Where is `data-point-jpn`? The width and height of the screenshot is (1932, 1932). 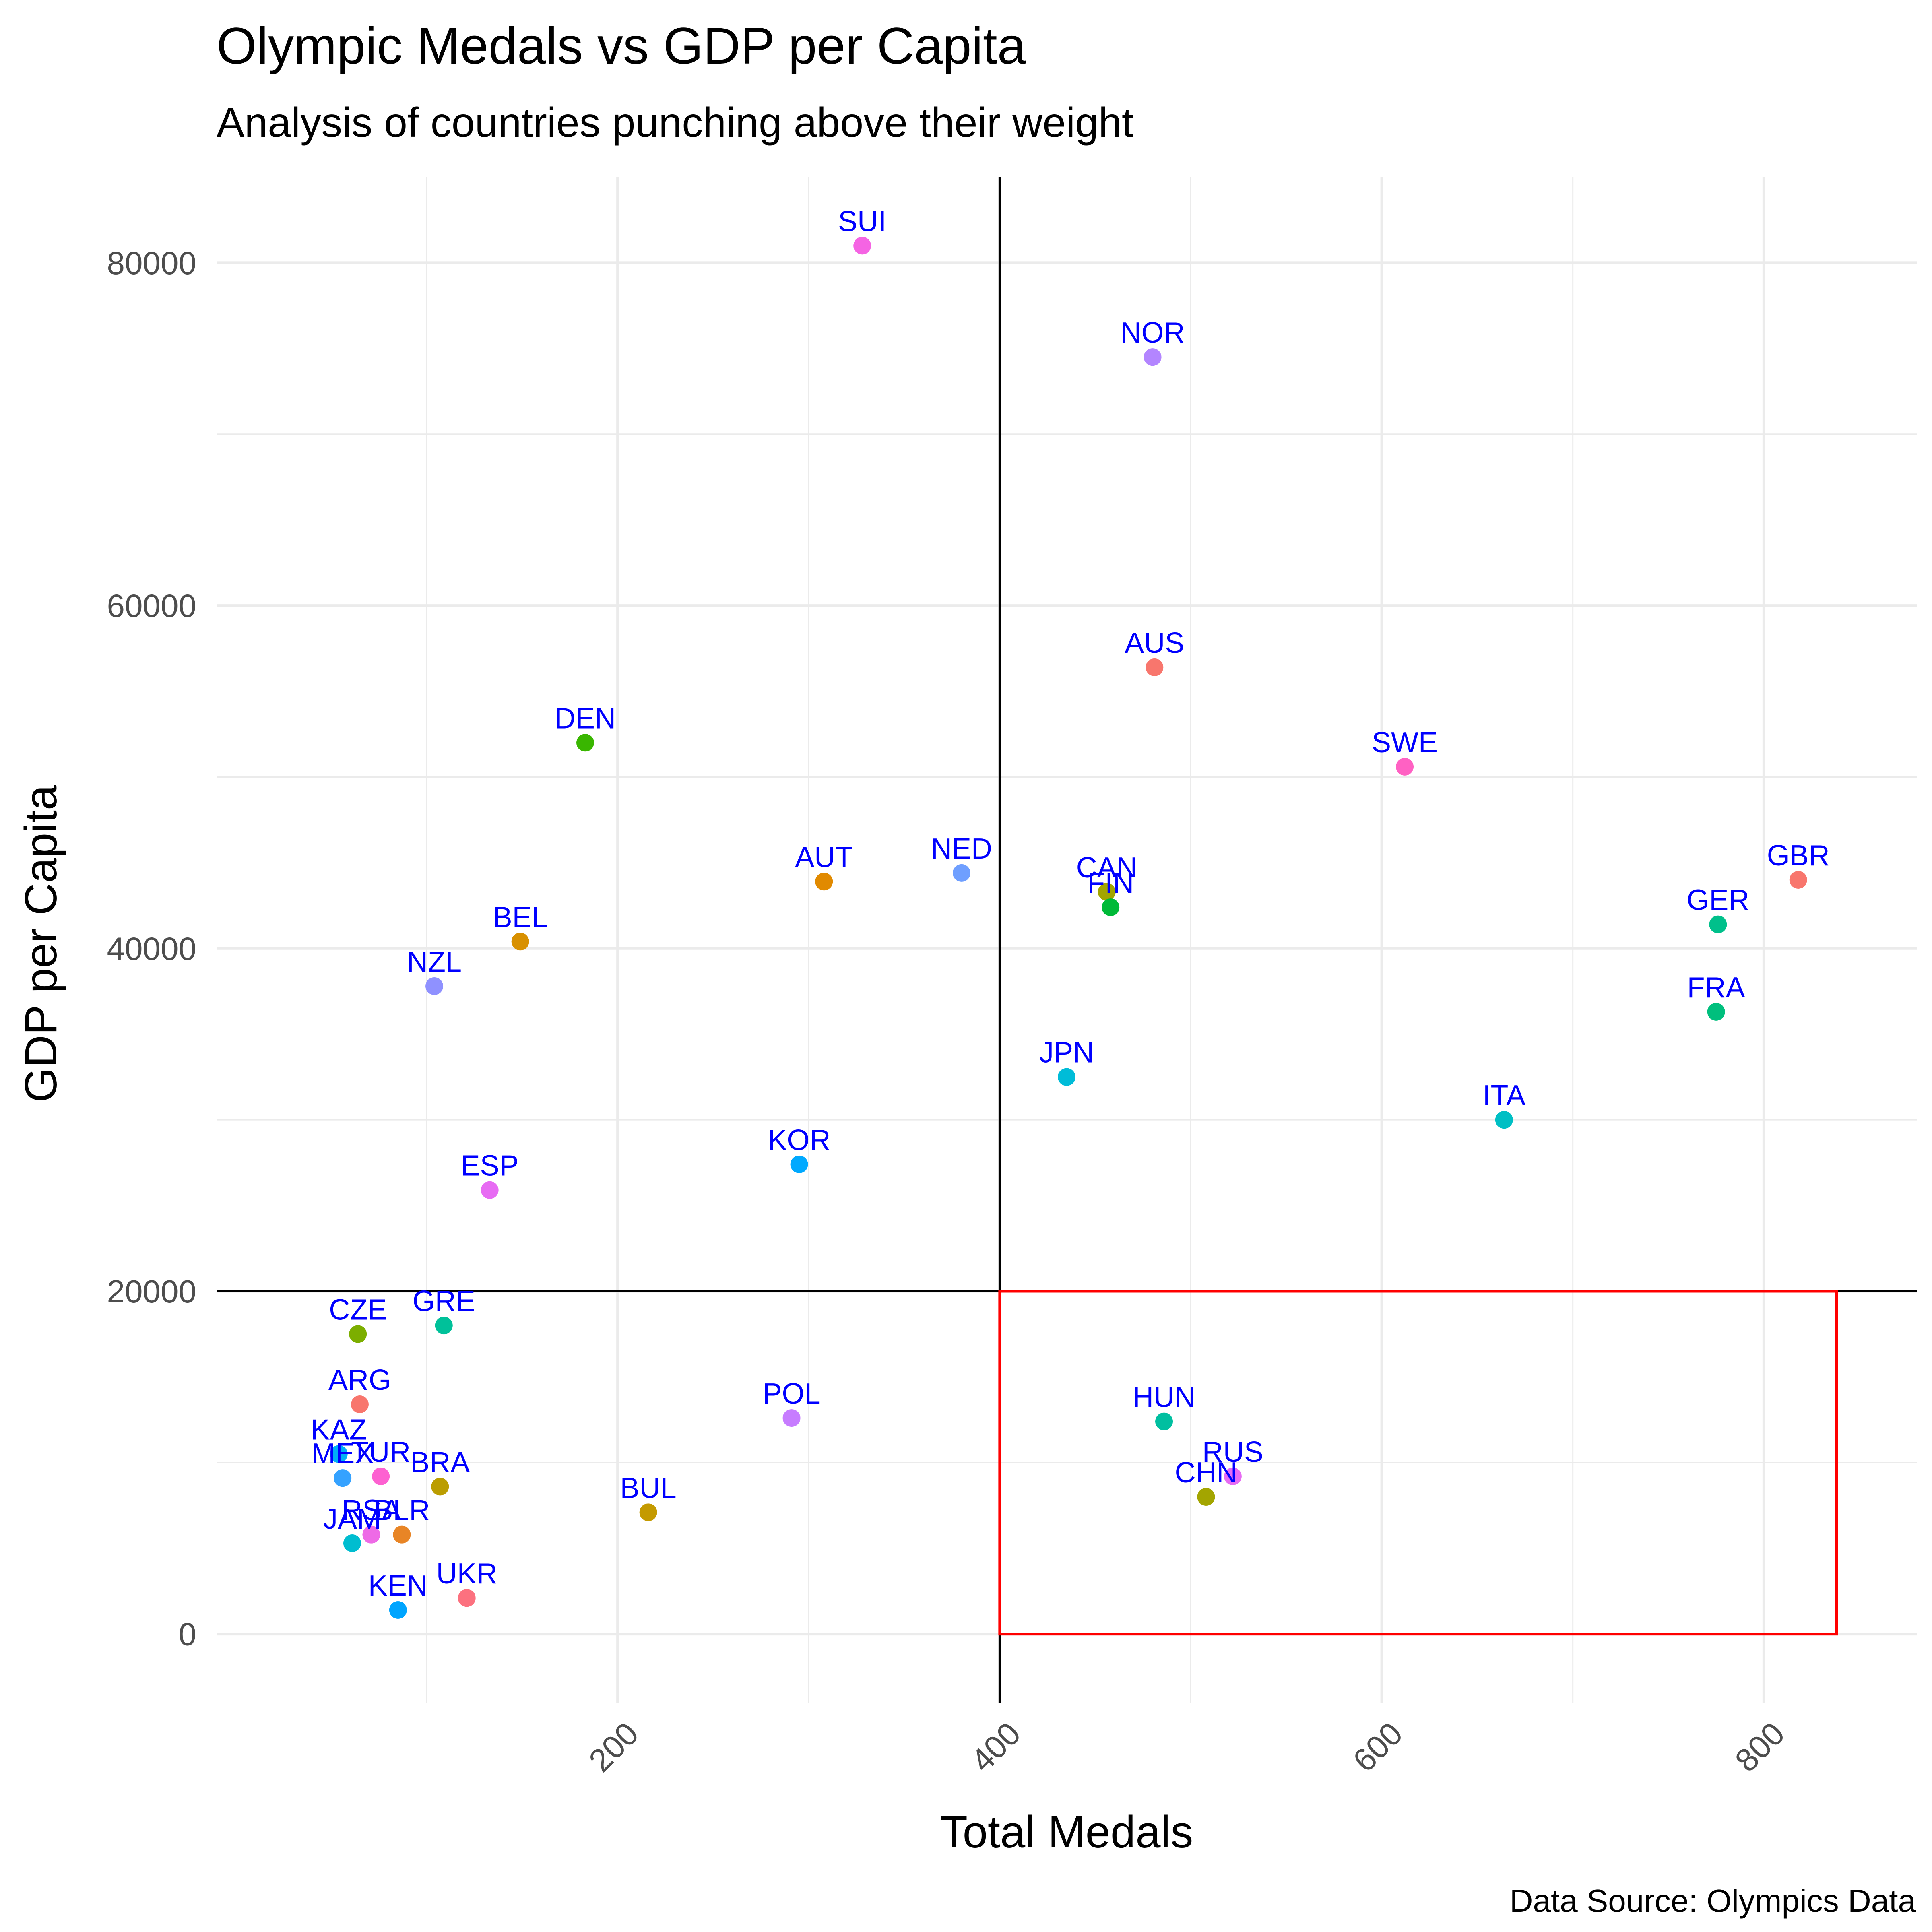
data-point-jpn is located at coordinates (1066, 1077).